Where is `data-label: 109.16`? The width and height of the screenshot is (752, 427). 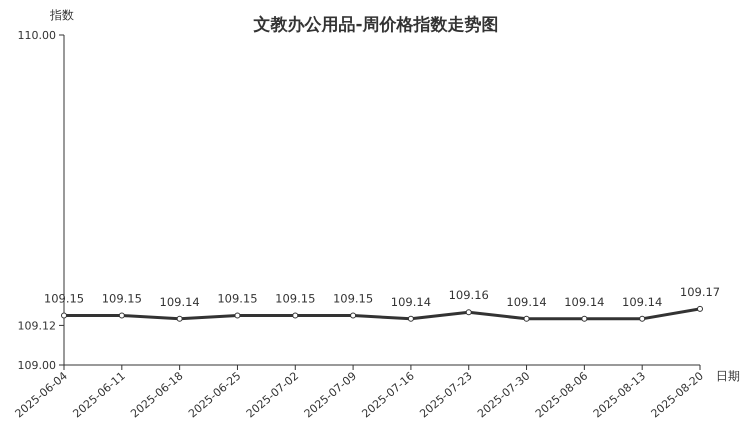 data-label: 109.16 is located at coordinates (468, 295).